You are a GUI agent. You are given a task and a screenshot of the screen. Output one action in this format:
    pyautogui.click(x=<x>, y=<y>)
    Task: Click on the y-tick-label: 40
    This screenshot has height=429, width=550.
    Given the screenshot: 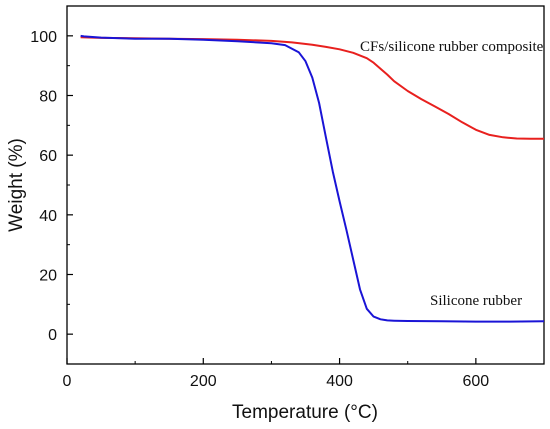 What is the action you would take?
    pyautogui.click(x=48, y=216)
    